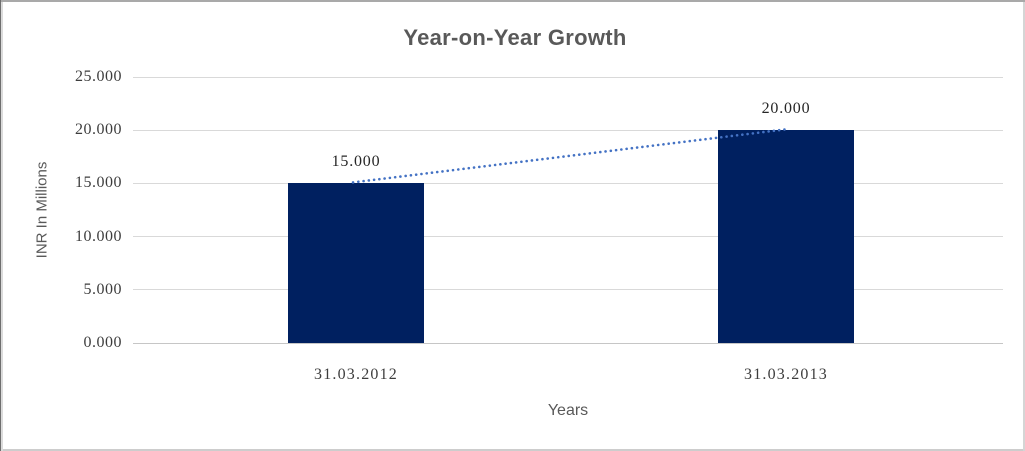  Describe the element at coordinates (570, 155) in the screenshot. I see `trendline-dotted` at that location.